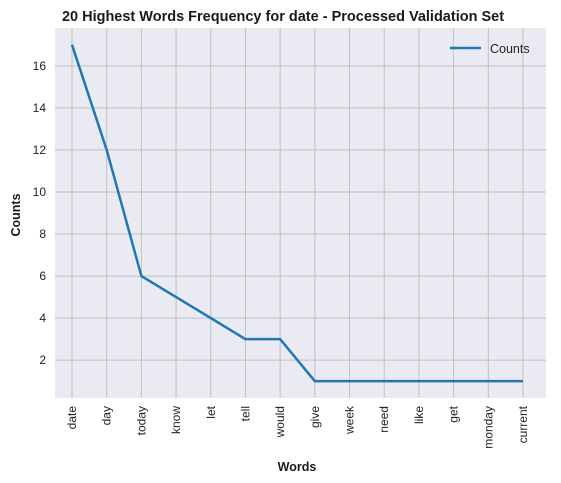 The image size is (561, 483). What do you see at coordinates (384, 419) in the screenshot?
I see `x-tick-label: need` at bounding box center [384, 419].